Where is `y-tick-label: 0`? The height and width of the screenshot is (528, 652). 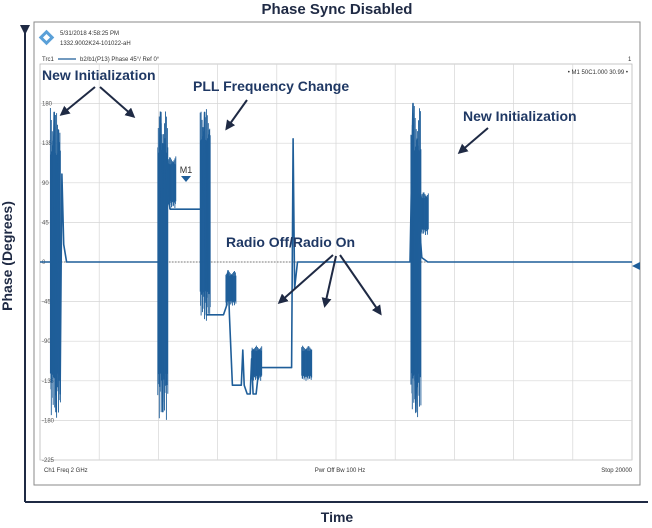
y-tick-label: 0 is located at coordinates (44, 263).